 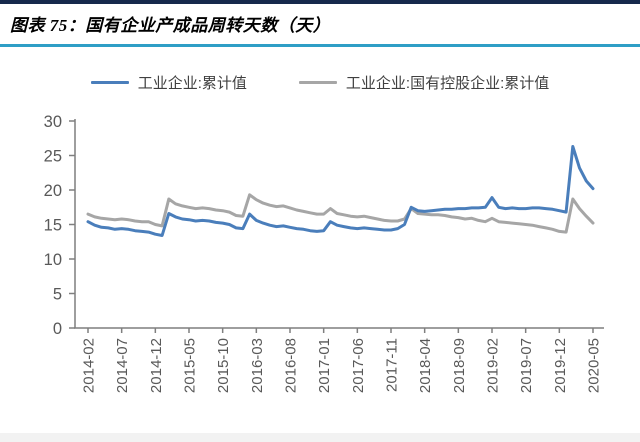 I want to click on y-axis-label: 30, so click(x=53, y=122).